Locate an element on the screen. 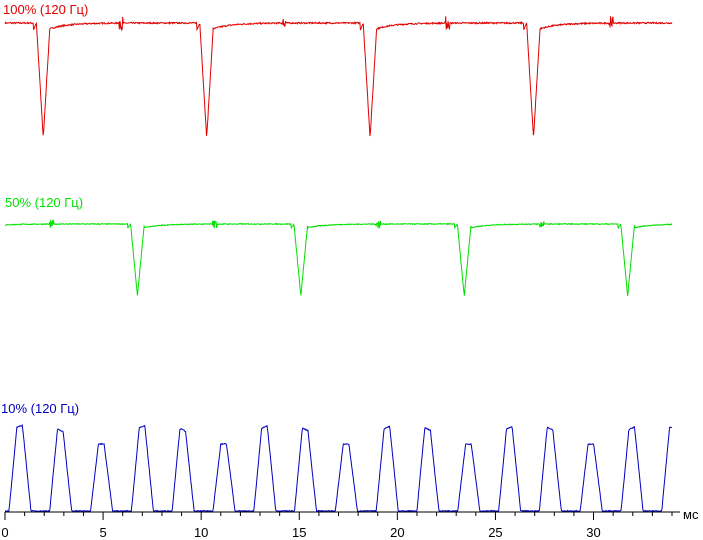 The image size is (703, 540). x-tick-label: 10 is located at coordinates (201, 532).